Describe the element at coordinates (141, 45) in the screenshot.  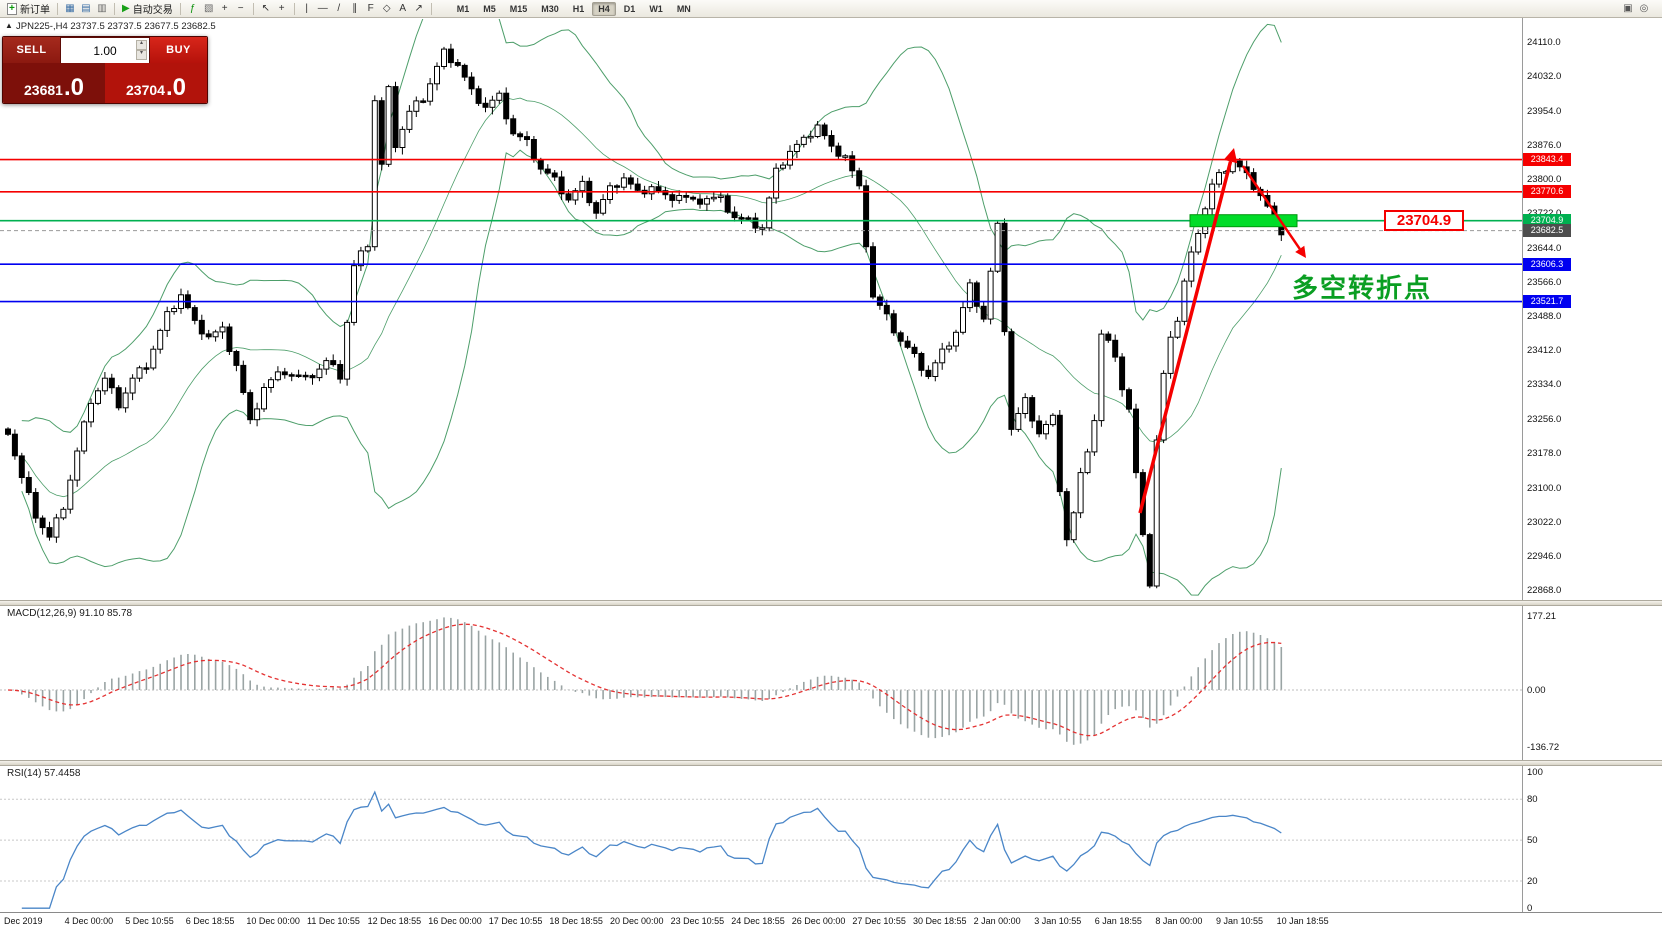
I see `lot-increase-button: ▴` at that location.